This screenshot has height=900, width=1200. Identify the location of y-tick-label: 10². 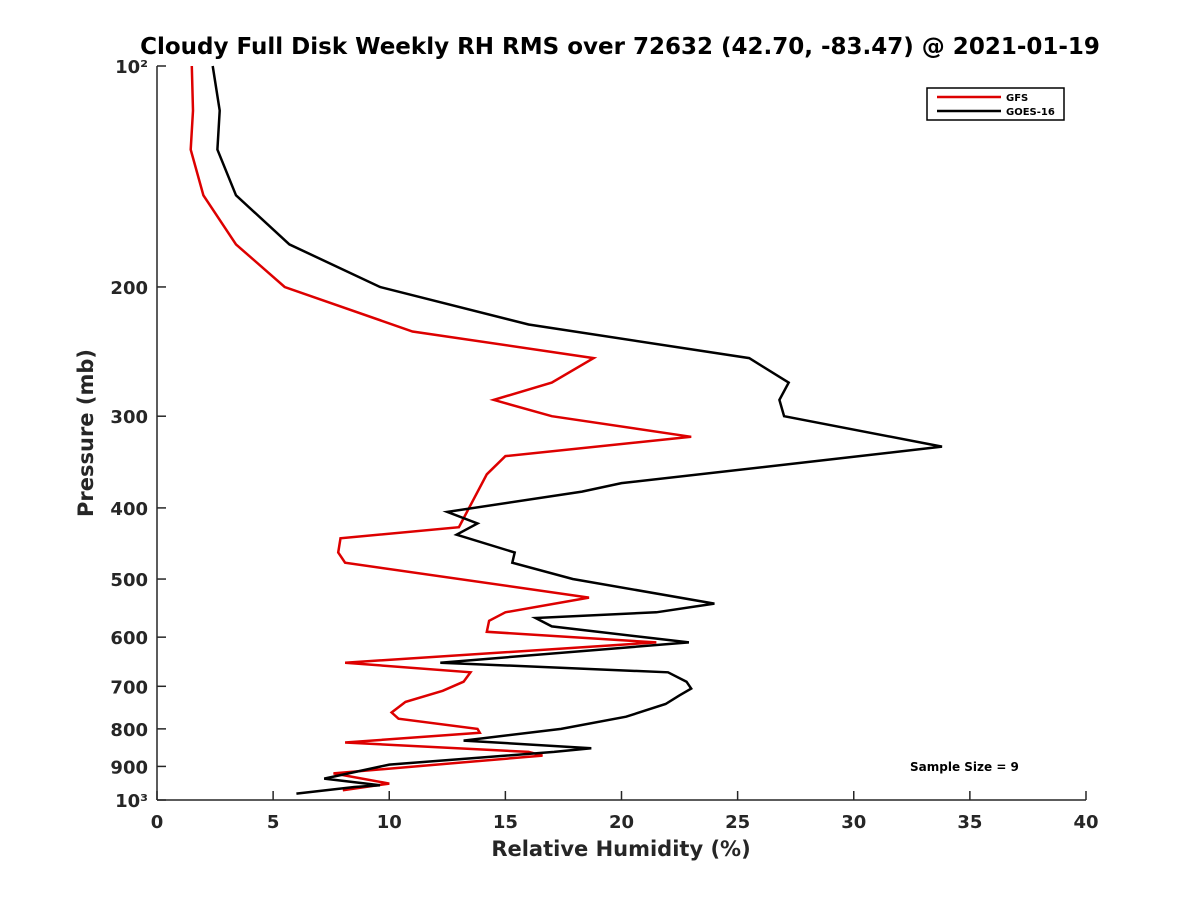
(131, 67).